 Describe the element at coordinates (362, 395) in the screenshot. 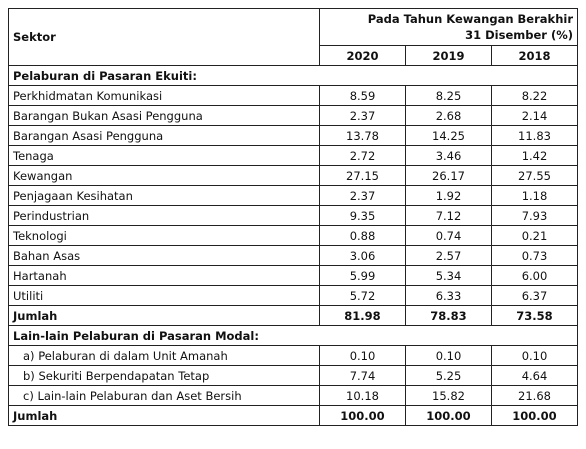

I see `cell-value: 10.18` at that location.